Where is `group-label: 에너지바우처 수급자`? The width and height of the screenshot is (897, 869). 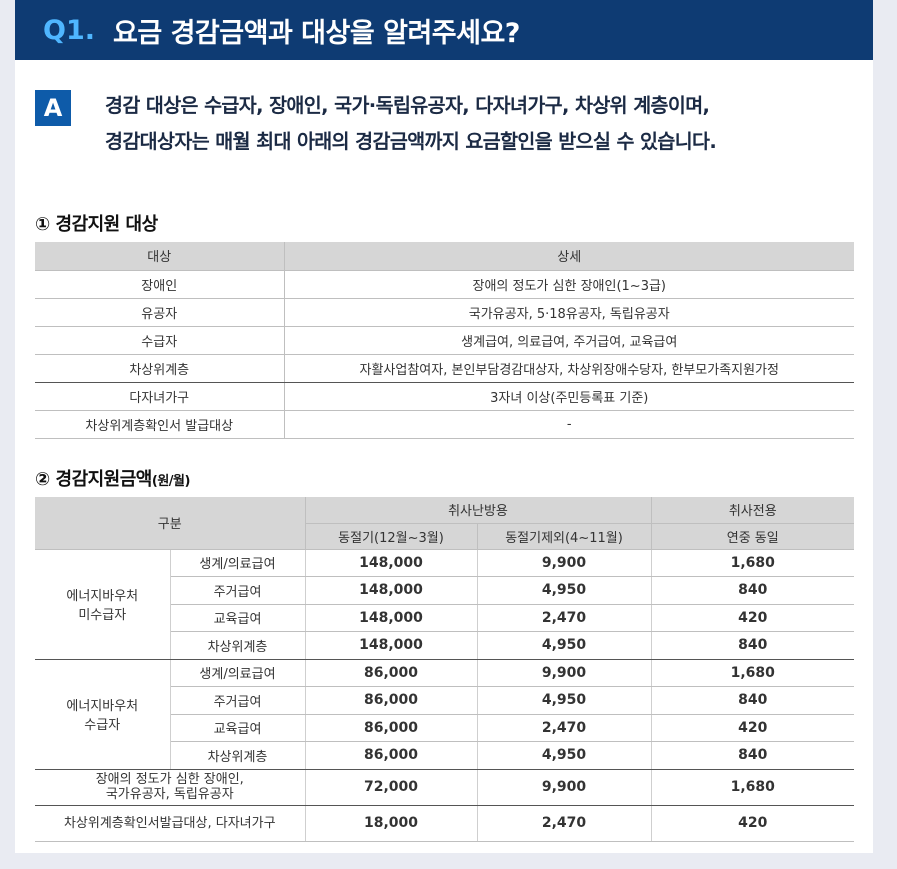
group-label: 에너지바우처 수급자 is located at coordinates (103, 714).